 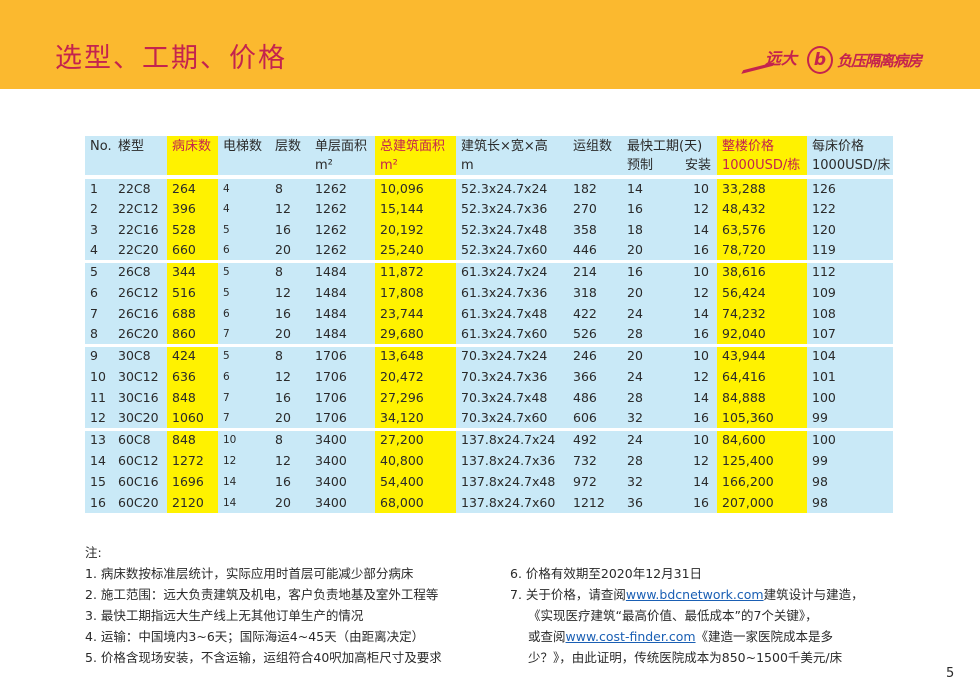 I want to click on cell-building-price: 56,424, so click(x=762, y=292).